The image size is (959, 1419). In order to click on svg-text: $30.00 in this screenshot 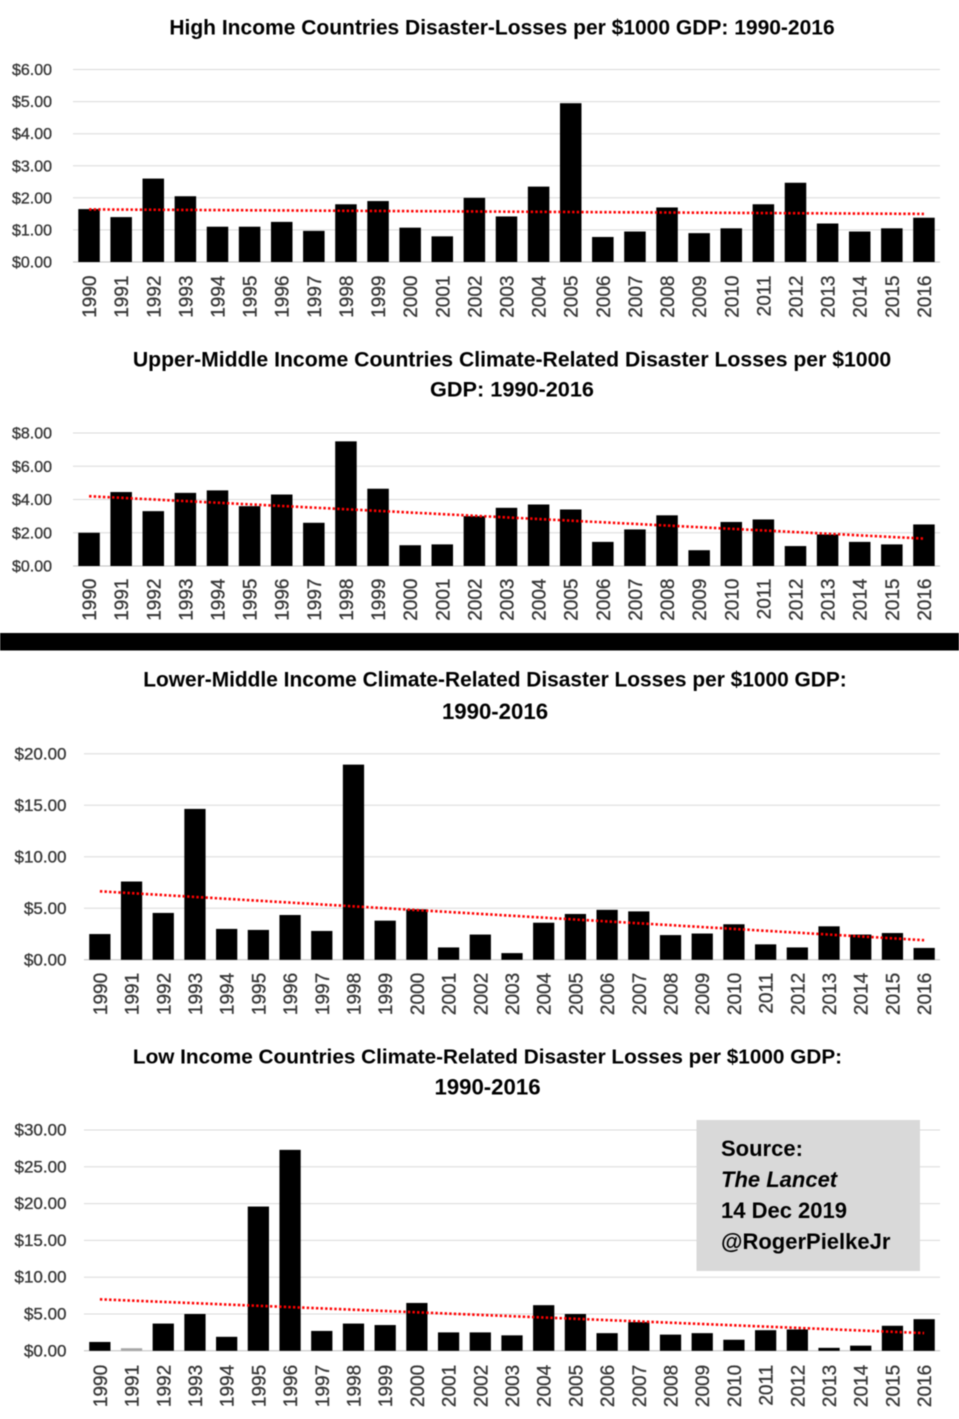, I will do `click(41, 1130)`.